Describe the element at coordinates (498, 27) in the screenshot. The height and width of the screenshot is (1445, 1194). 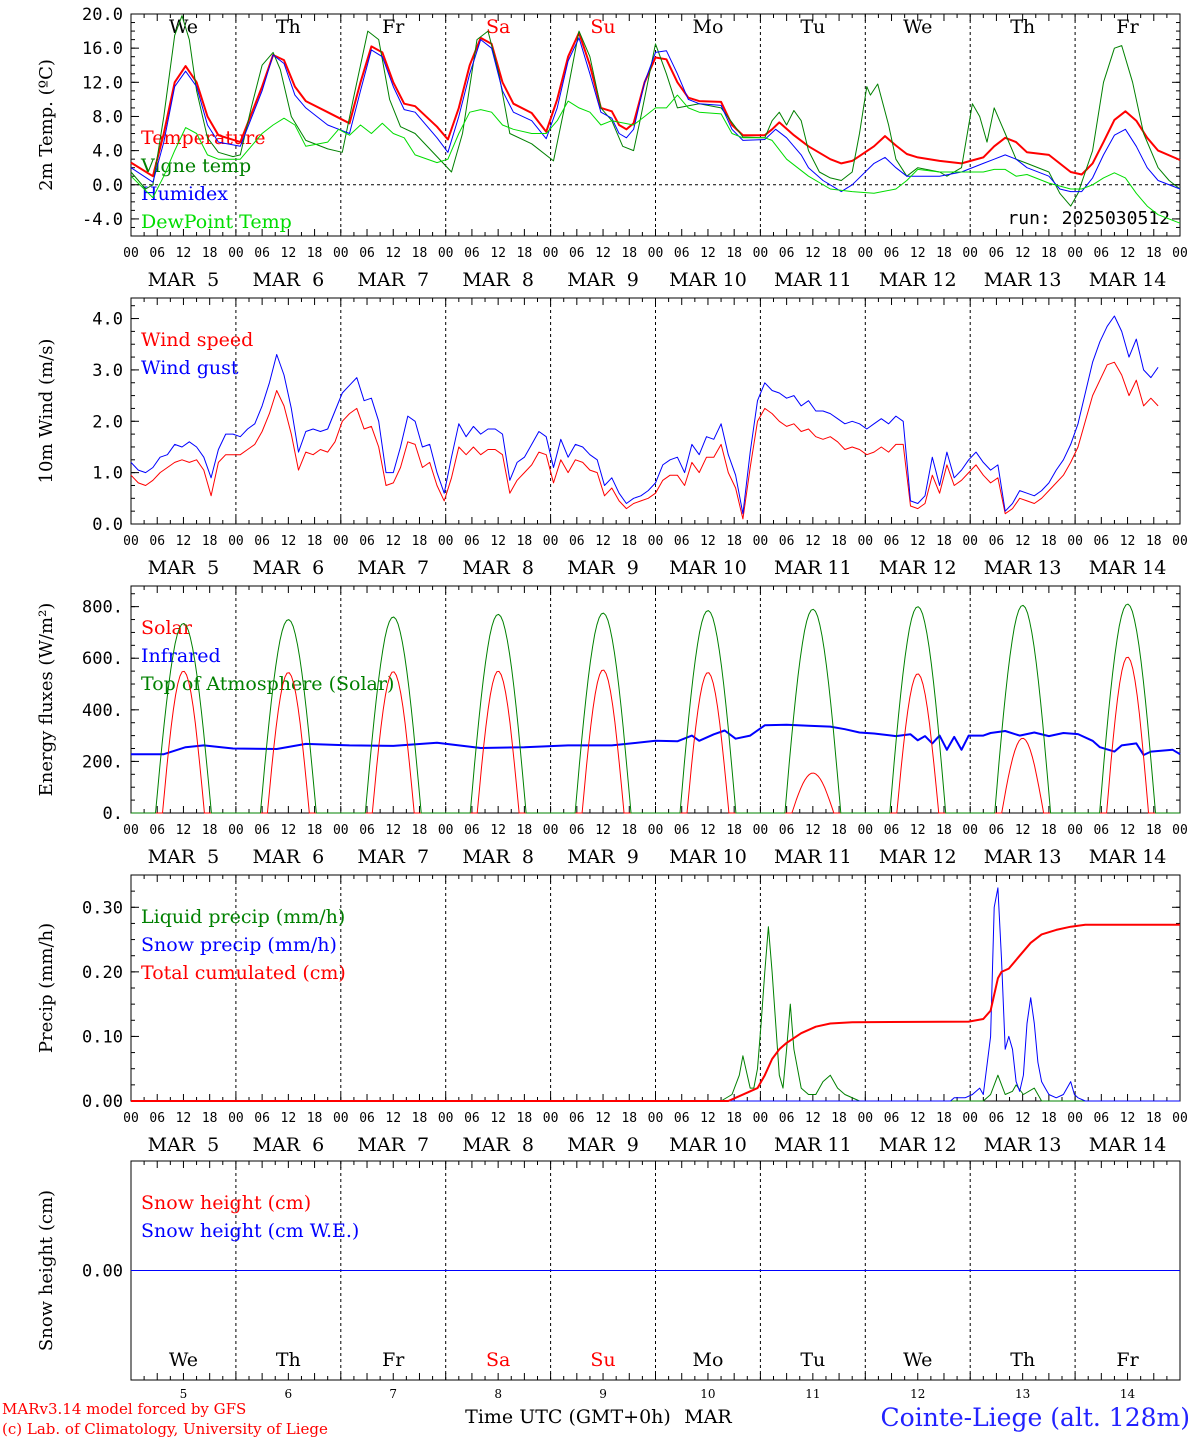
I see `weekday-label: Sa` at that location.